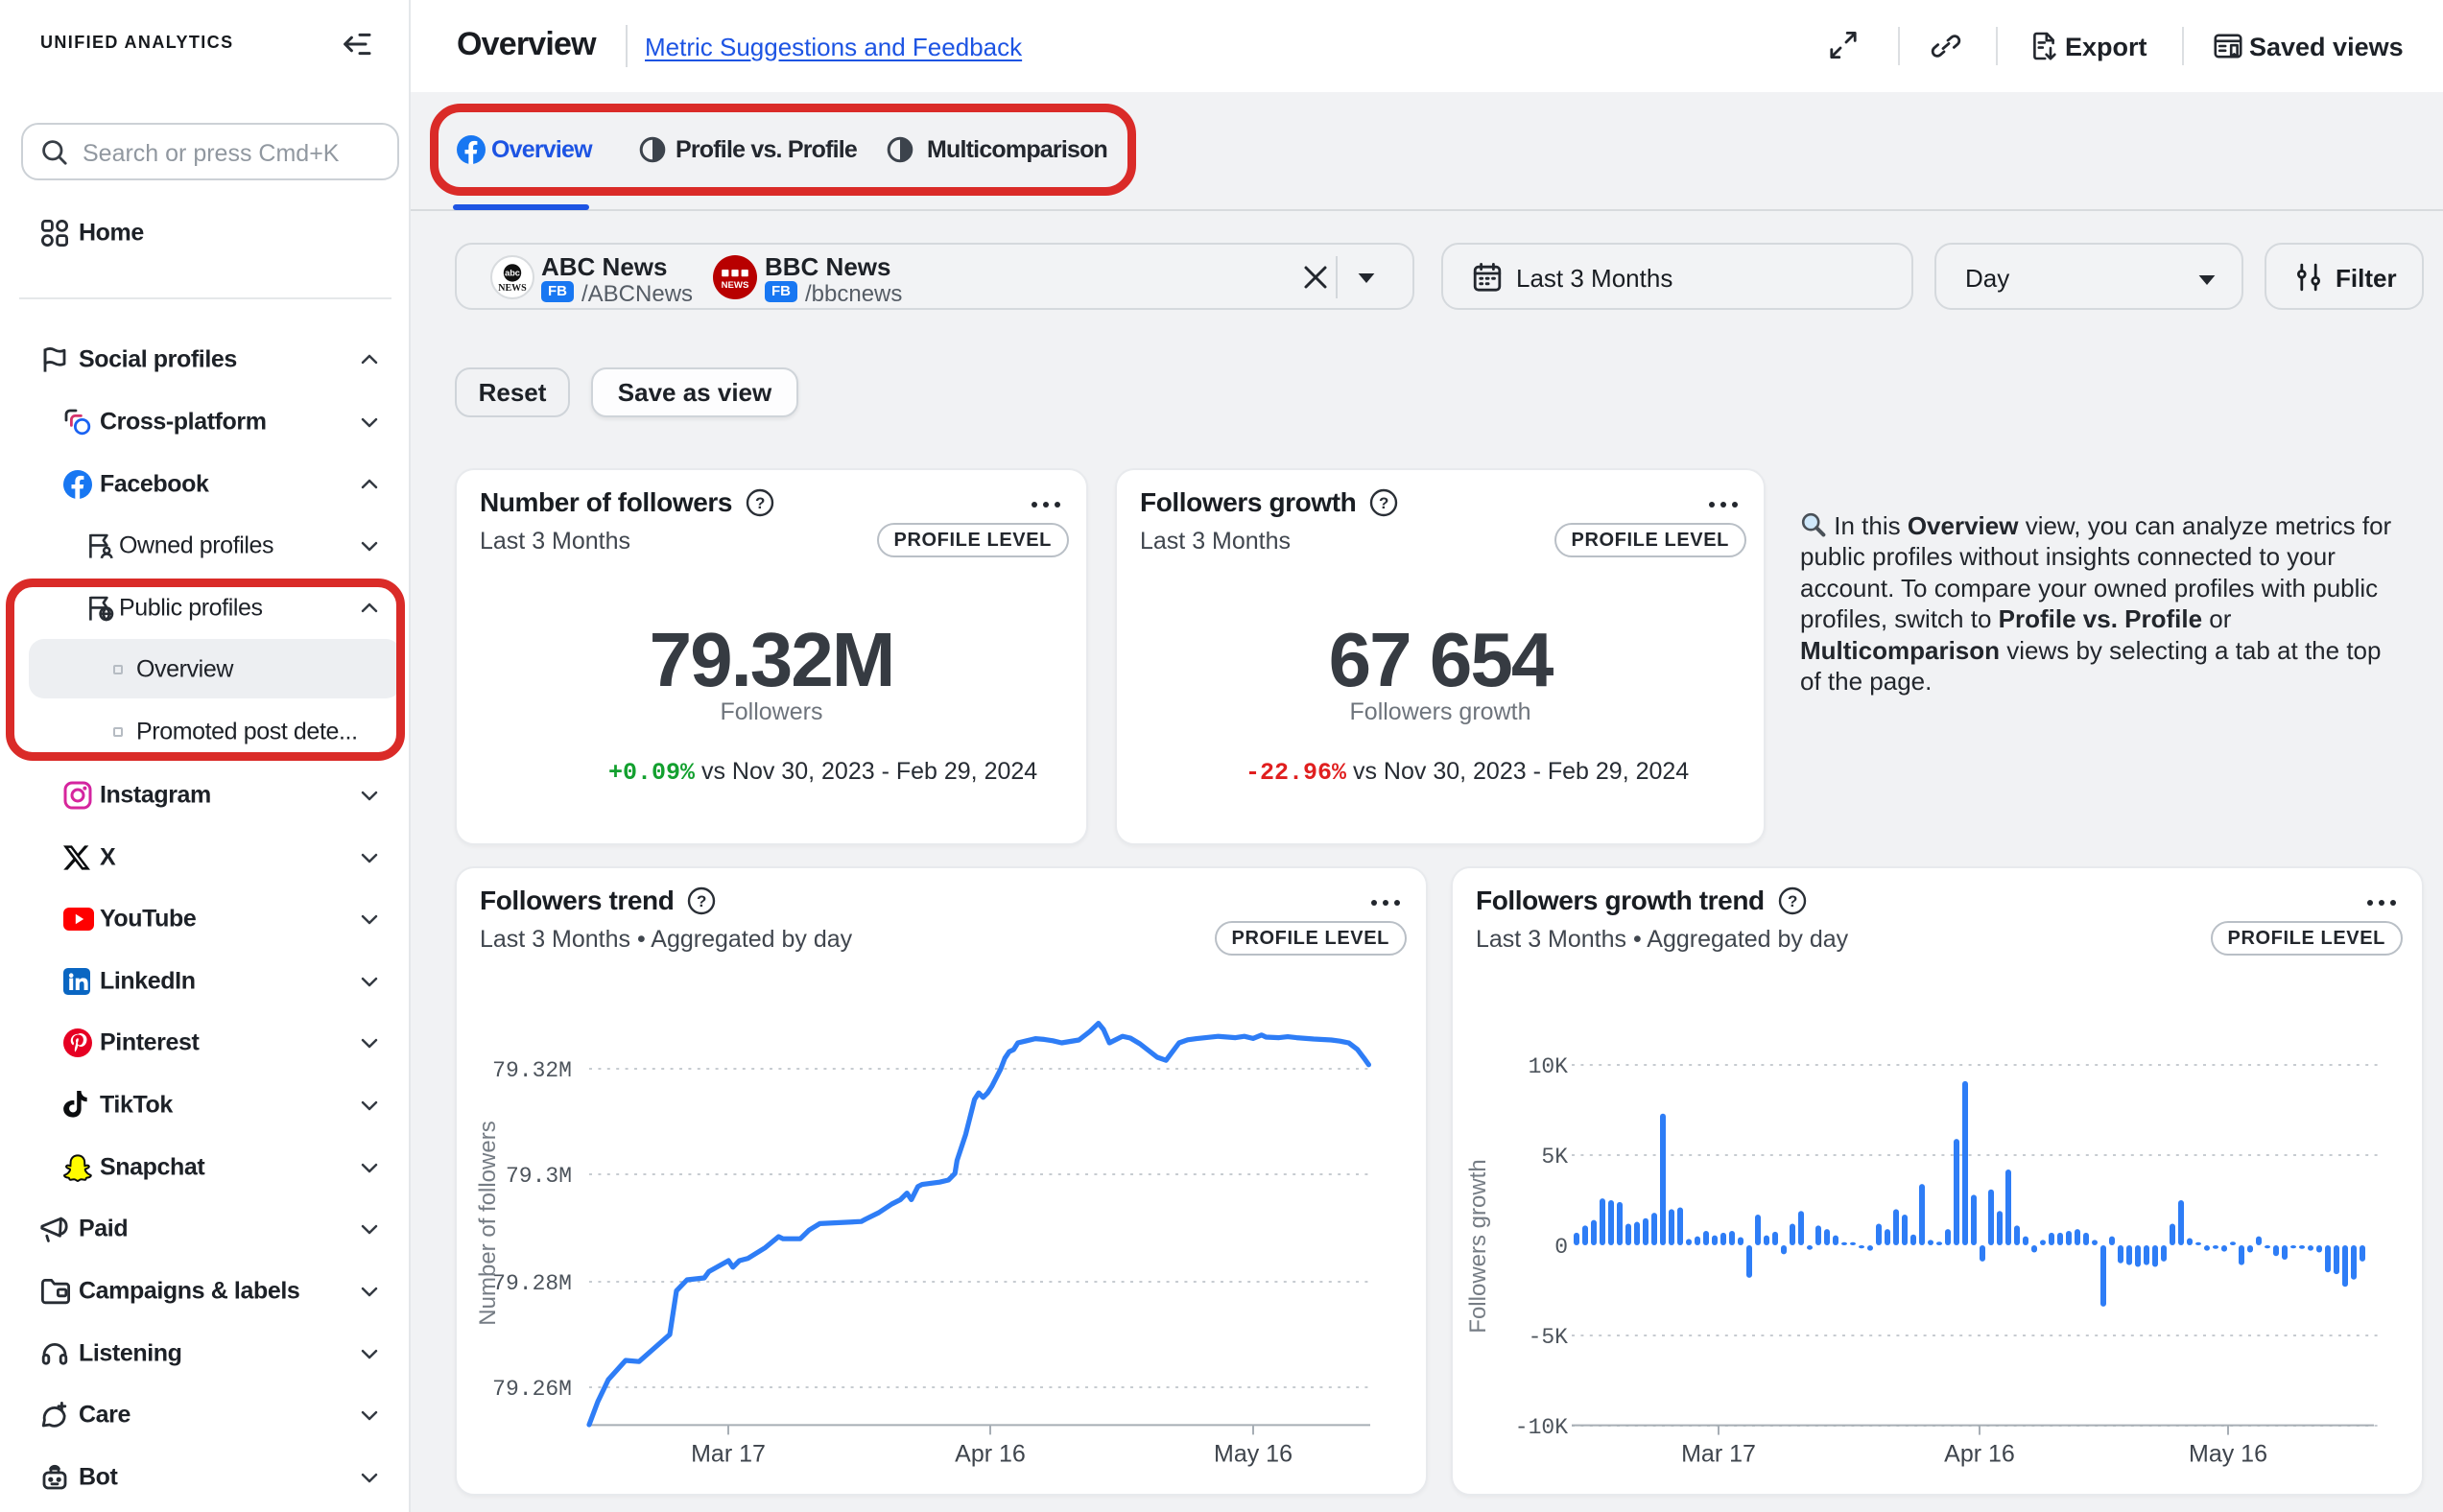  I want to click on svg-text: 79.3M, so click(539, 1176).